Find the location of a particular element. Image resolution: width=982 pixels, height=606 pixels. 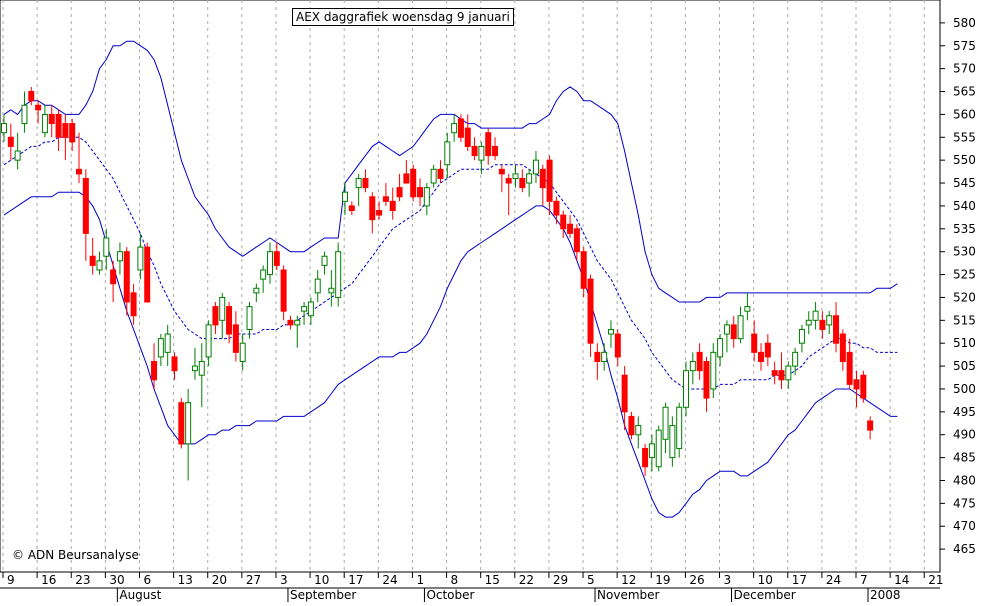

x-tick-label: 14 is located at coordinates (901, 580).